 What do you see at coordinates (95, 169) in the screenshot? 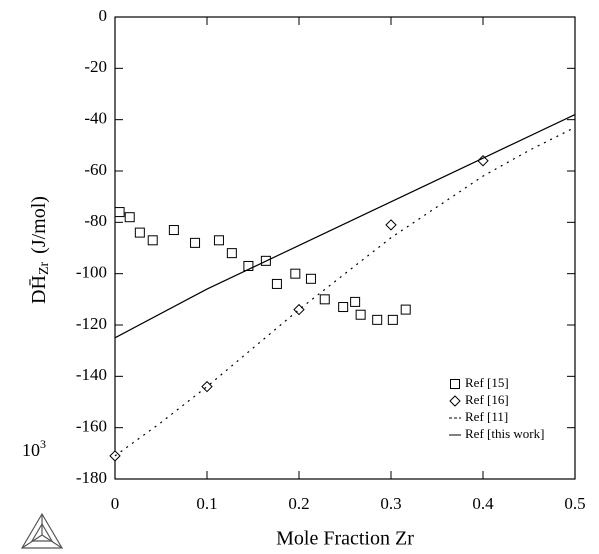
I see `y-tick-label: -60` at bounding box center [95, 169].